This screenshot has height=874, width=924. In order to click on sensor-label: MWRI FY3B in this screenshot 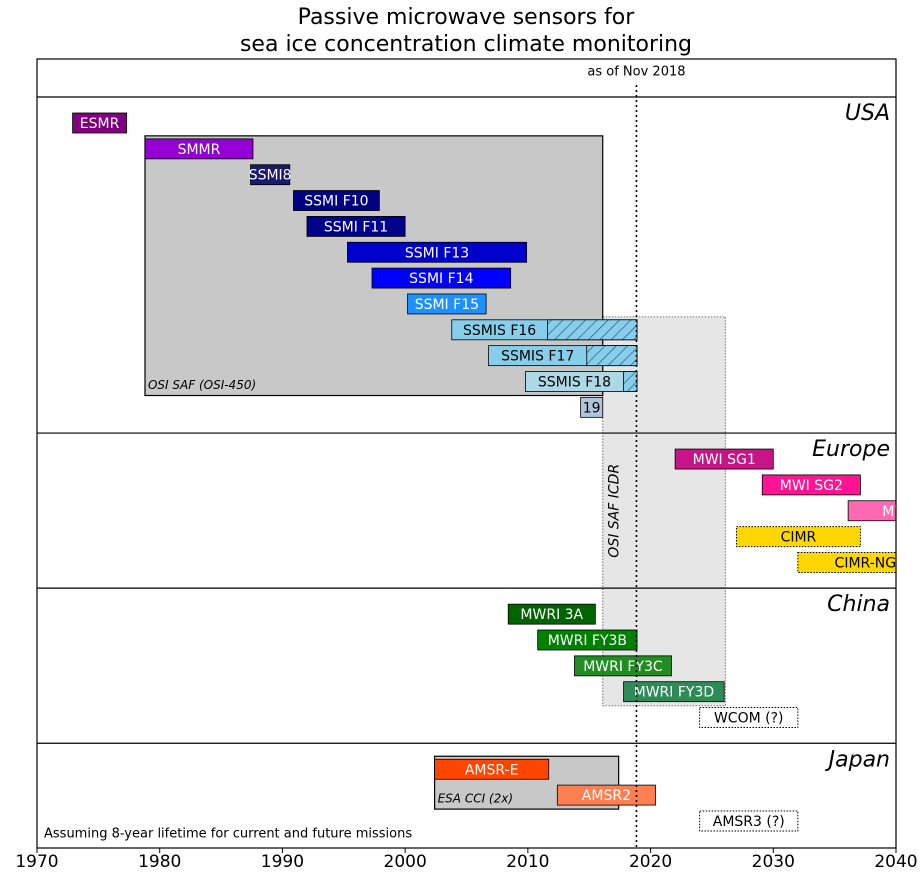, I will do `click(587, 641)`.